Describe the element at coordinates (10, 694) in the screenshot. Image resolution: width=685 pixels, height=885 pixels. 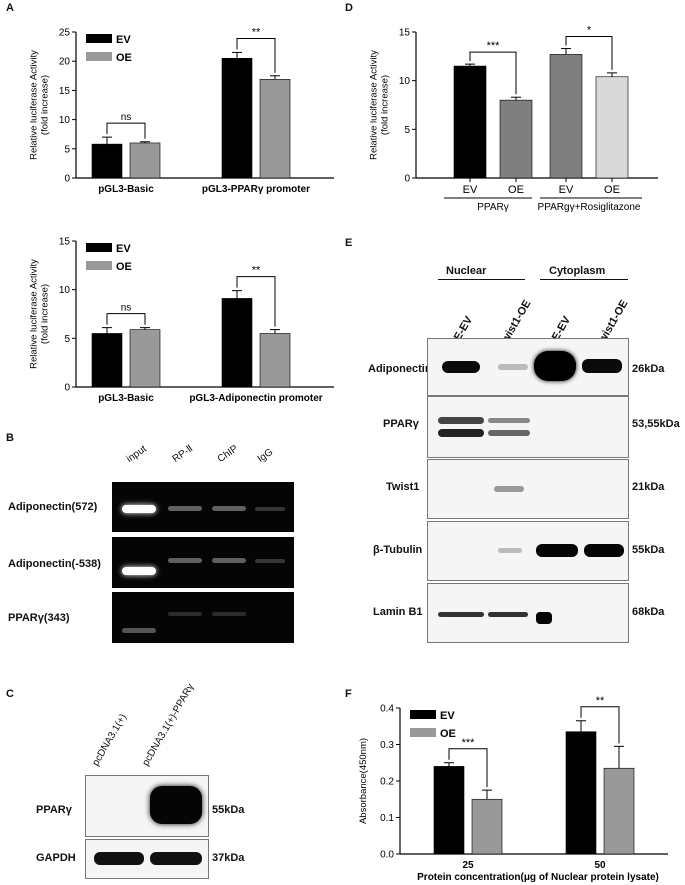
I see `panel-label-c: C` at that location.